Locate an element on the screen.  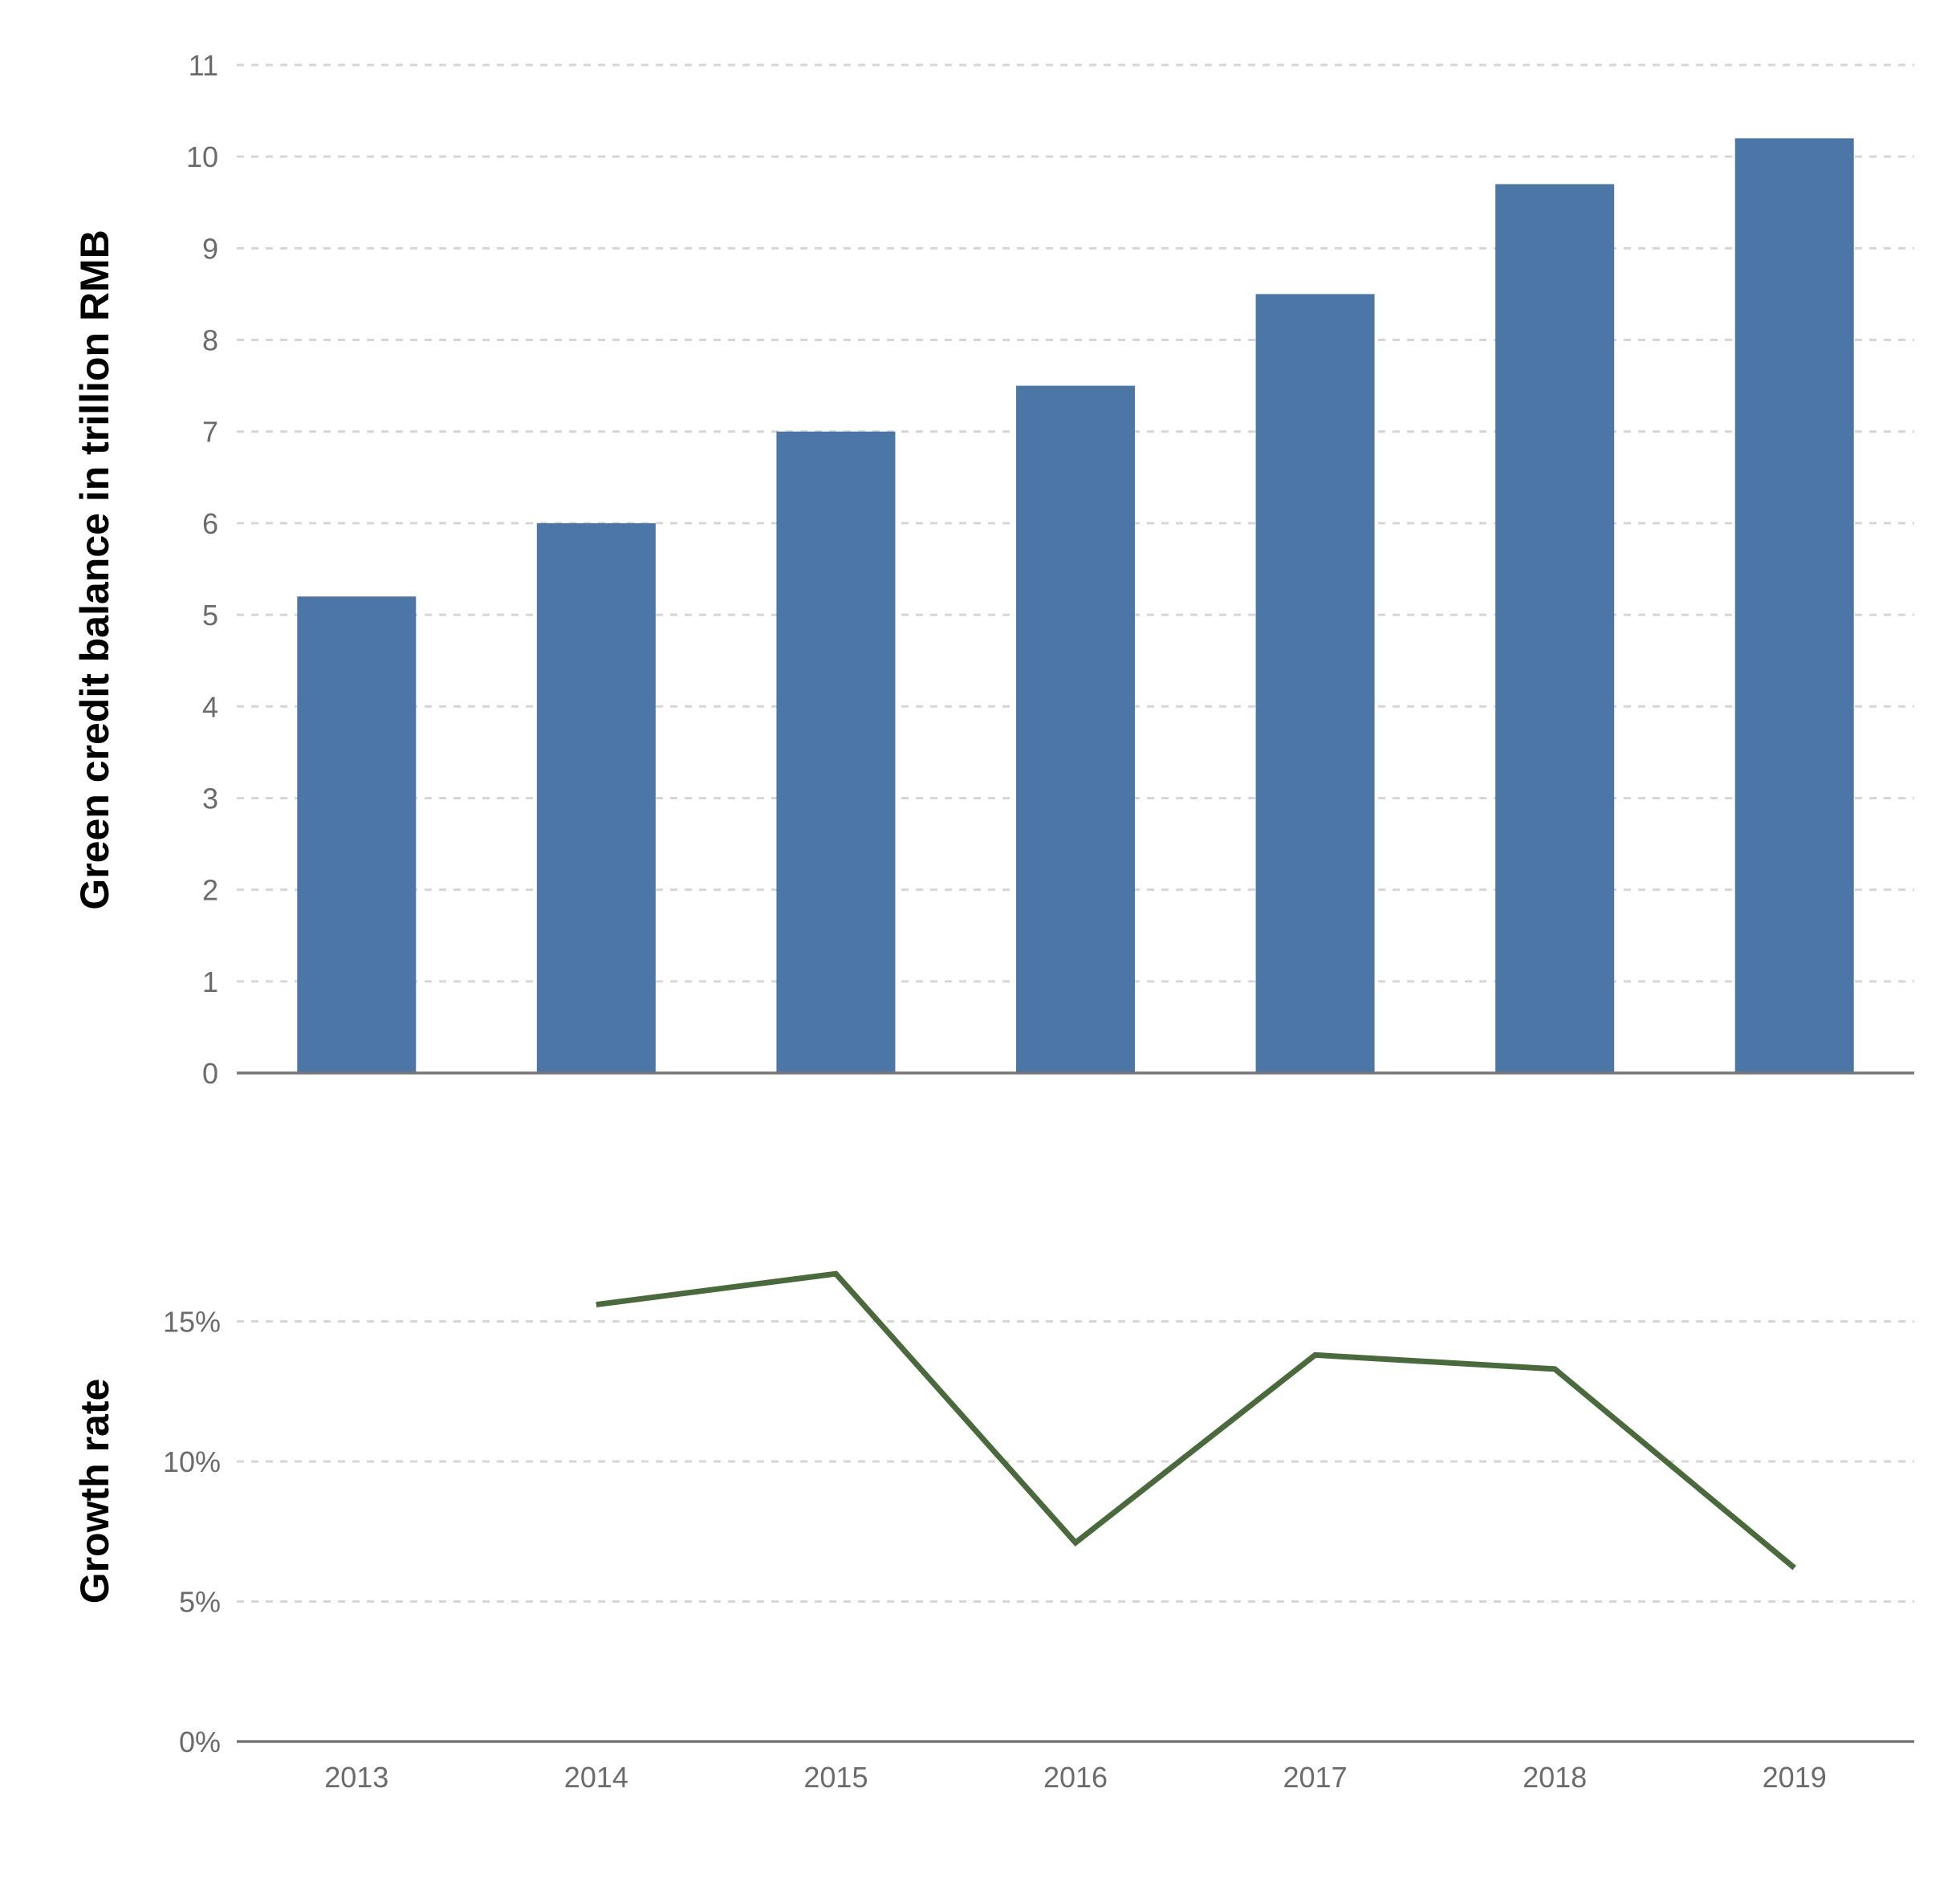
y-tick-label: 2 is located at coordinates (210, 891).